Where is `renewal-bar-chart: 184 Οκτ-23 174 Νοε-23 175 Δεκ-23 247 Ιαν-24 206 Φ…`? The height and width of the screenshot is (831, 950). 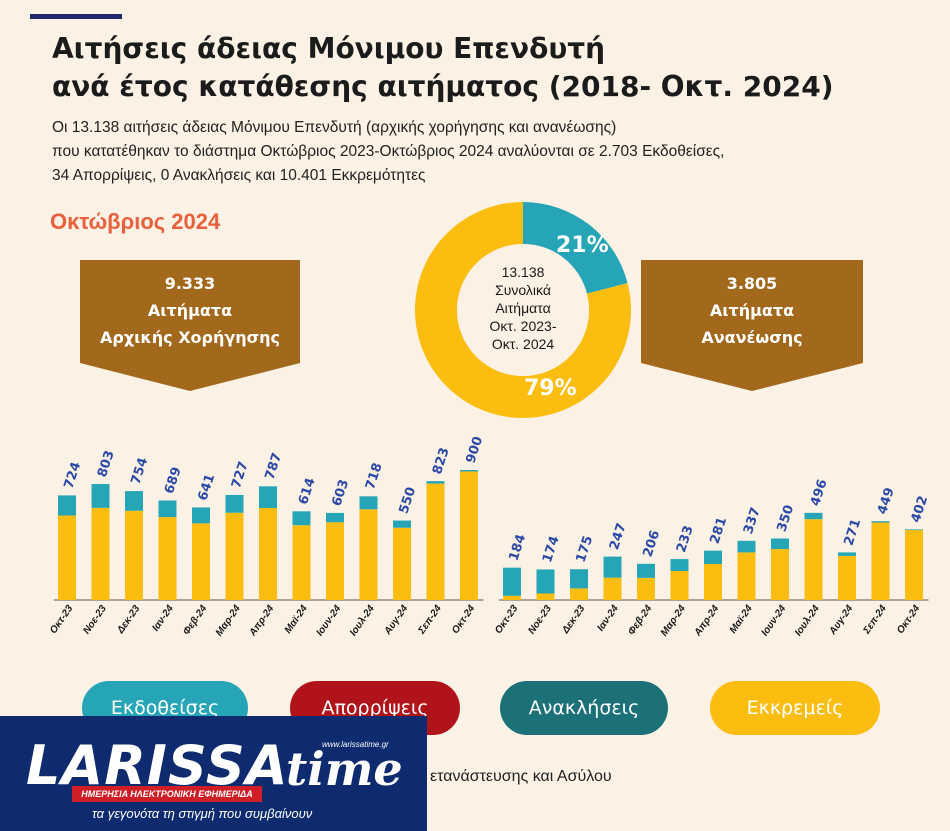
renewal-bar-chart: 184 Οκτ-23 174 Νοε-23 175 Δεκ-23 247 Ιαν-24 206 Φ… is located at coordinates (712, 558).